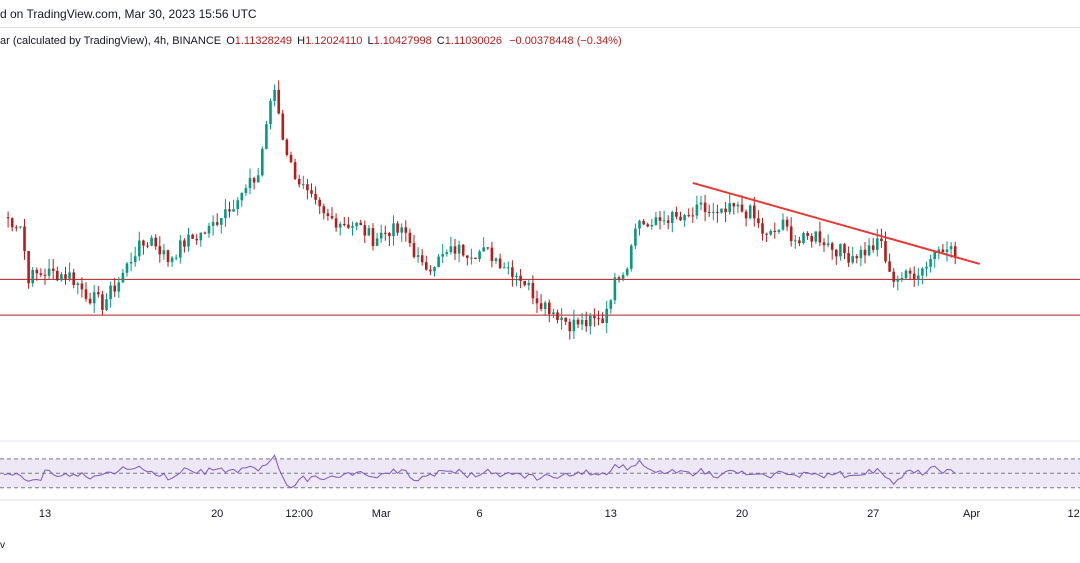 The image size is (1080, 563). I want to click on x-tick-label: Mar, so click(381, 514).